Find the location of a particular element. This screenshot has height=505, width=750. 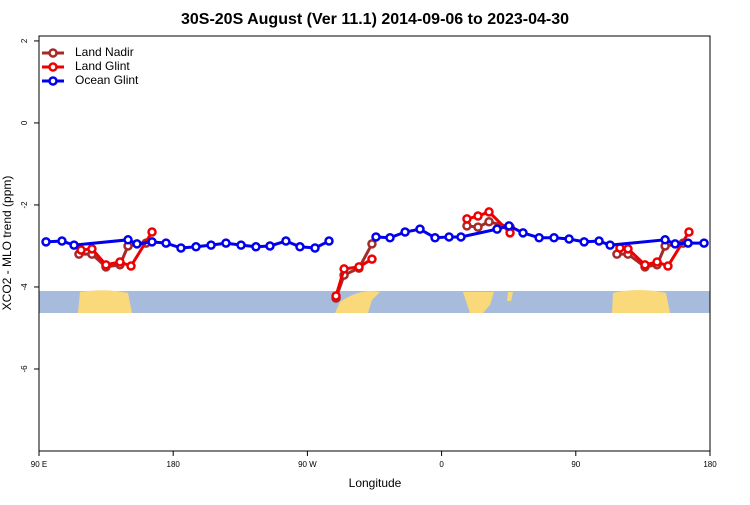

y-tick-label: -6 is located at coordinates (24, 369).